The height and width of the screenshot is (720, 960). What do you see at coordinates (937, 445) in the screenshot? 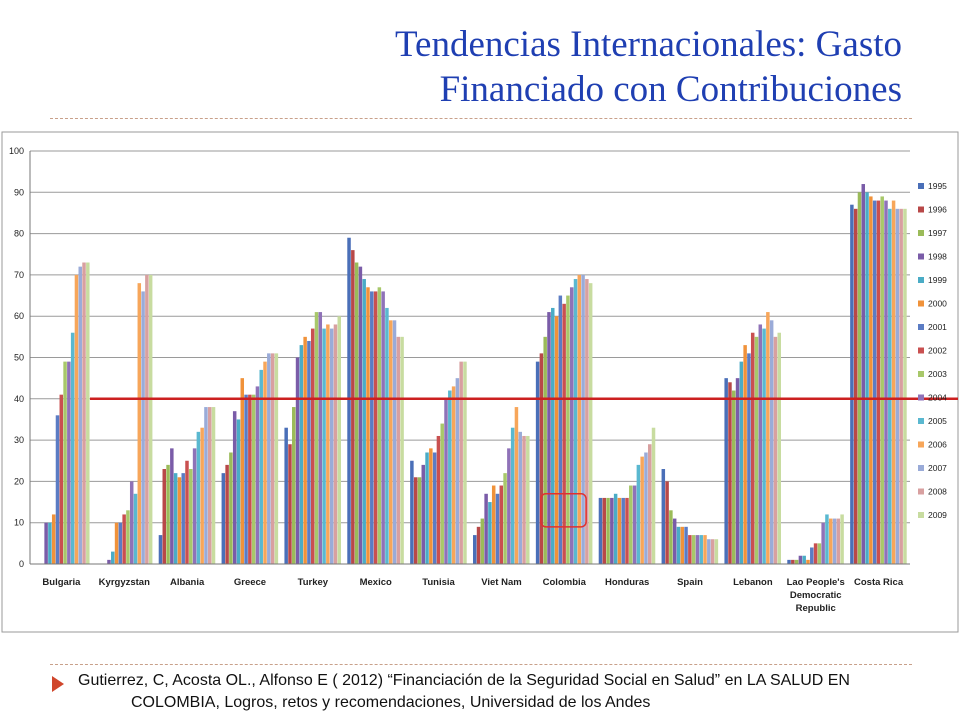
I see `legend-label: 2006` at bounding box center [937, 445].